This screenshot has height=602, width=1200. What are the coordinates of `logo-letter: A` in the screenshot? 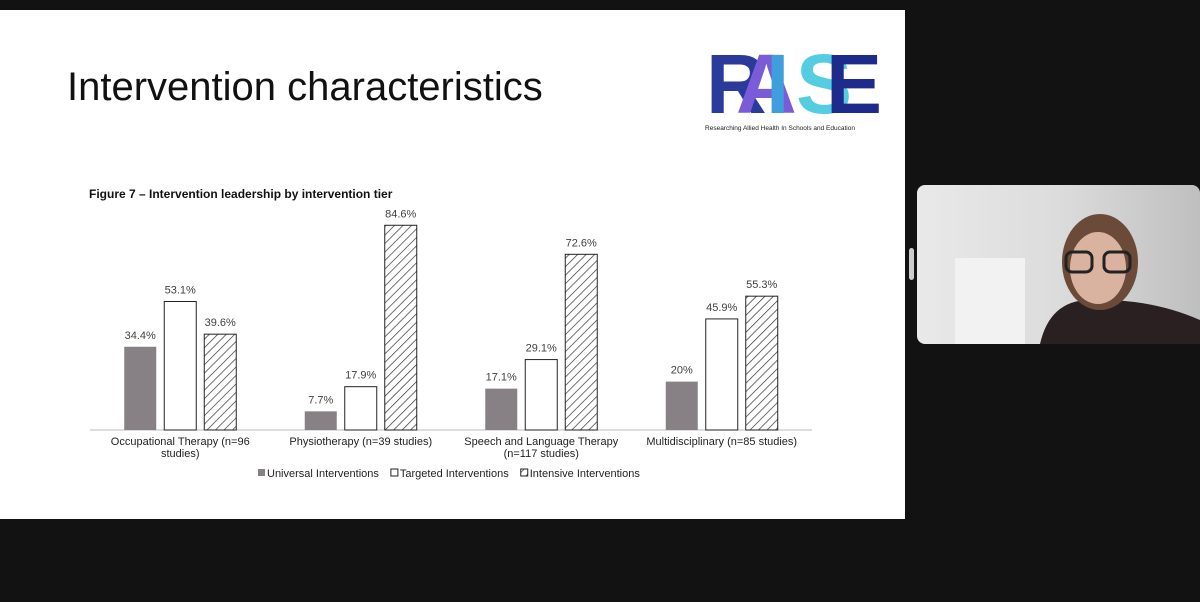 It's located at (766, 84).